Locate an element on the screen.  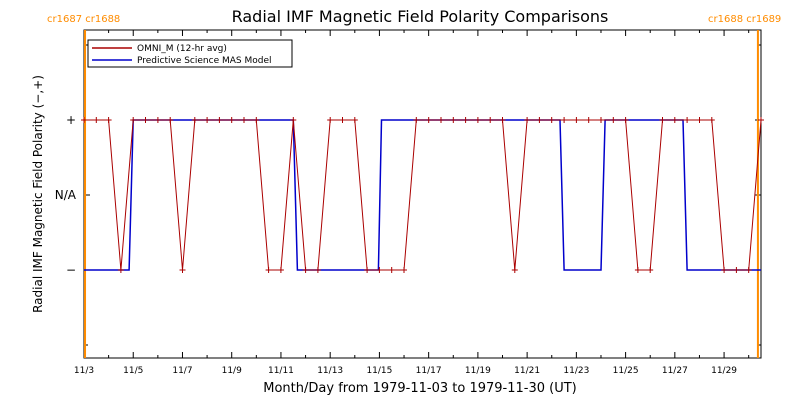
x-tick-label: 11/21 is located at coordinates (527, 371).